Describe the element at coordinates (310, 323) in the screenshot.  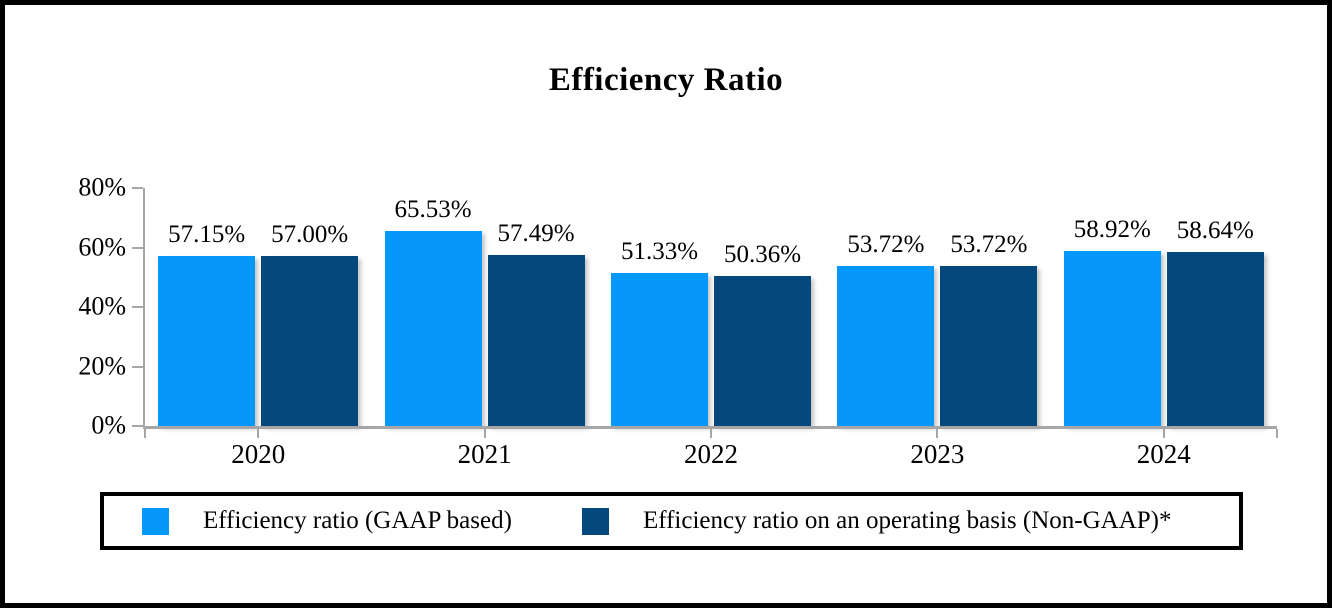
I see `bar-nongaap: 57.00%` at that location.